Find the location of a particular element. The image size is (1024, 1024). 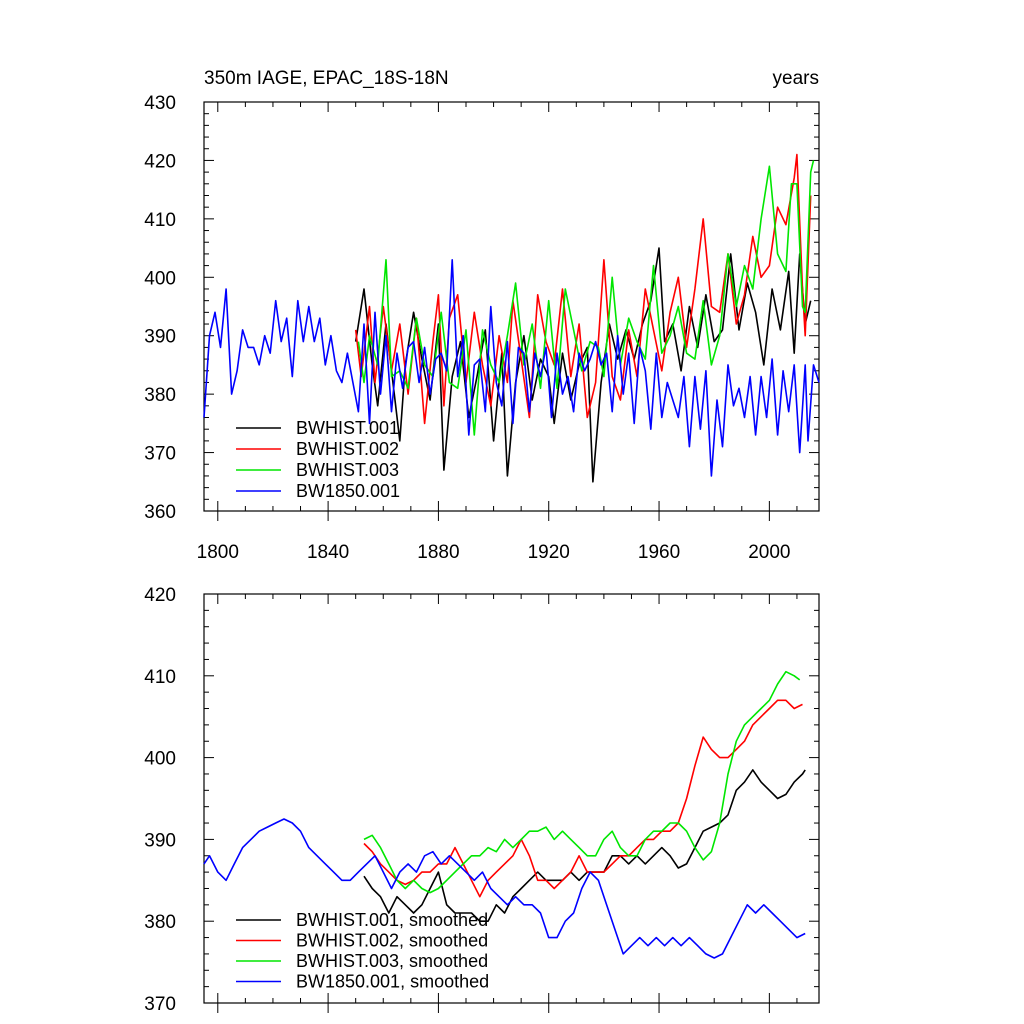

legend-label: BW1850.001, smoothed is located at coordinates (392, 982).